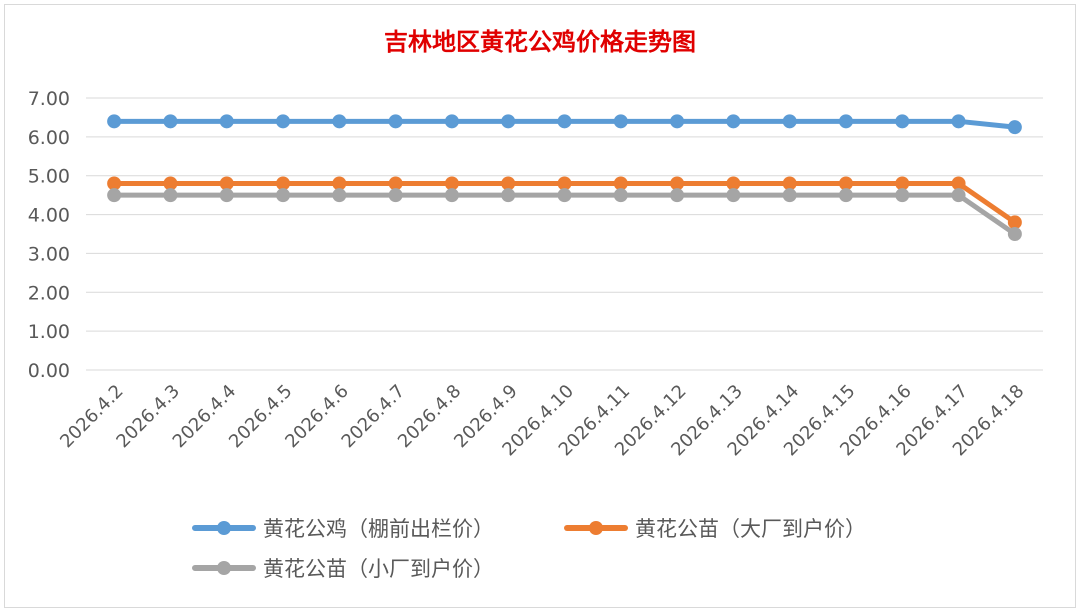 Image resolution: width=1080 pixels, height=612 pixels. What do you see at coordinates (49, 216) in the screenshot?
I see `y-tick-label: 4.00` at bounding box center [49, 216].